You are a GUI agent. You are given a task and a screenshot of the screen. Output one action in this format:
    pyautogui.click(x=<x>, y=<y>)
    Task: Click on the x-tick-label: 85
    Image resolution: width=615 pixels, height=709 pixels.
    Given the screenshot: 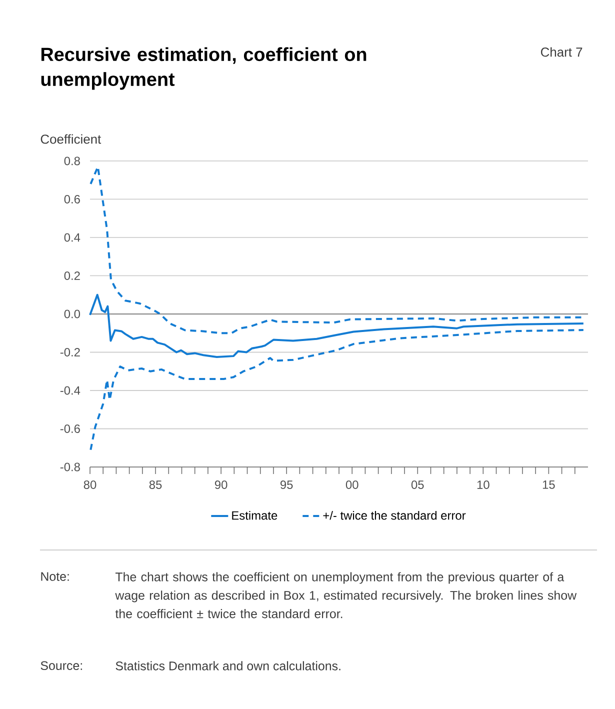 What is the action you would take?
    pyautogui.click(x=155, y=484)
    